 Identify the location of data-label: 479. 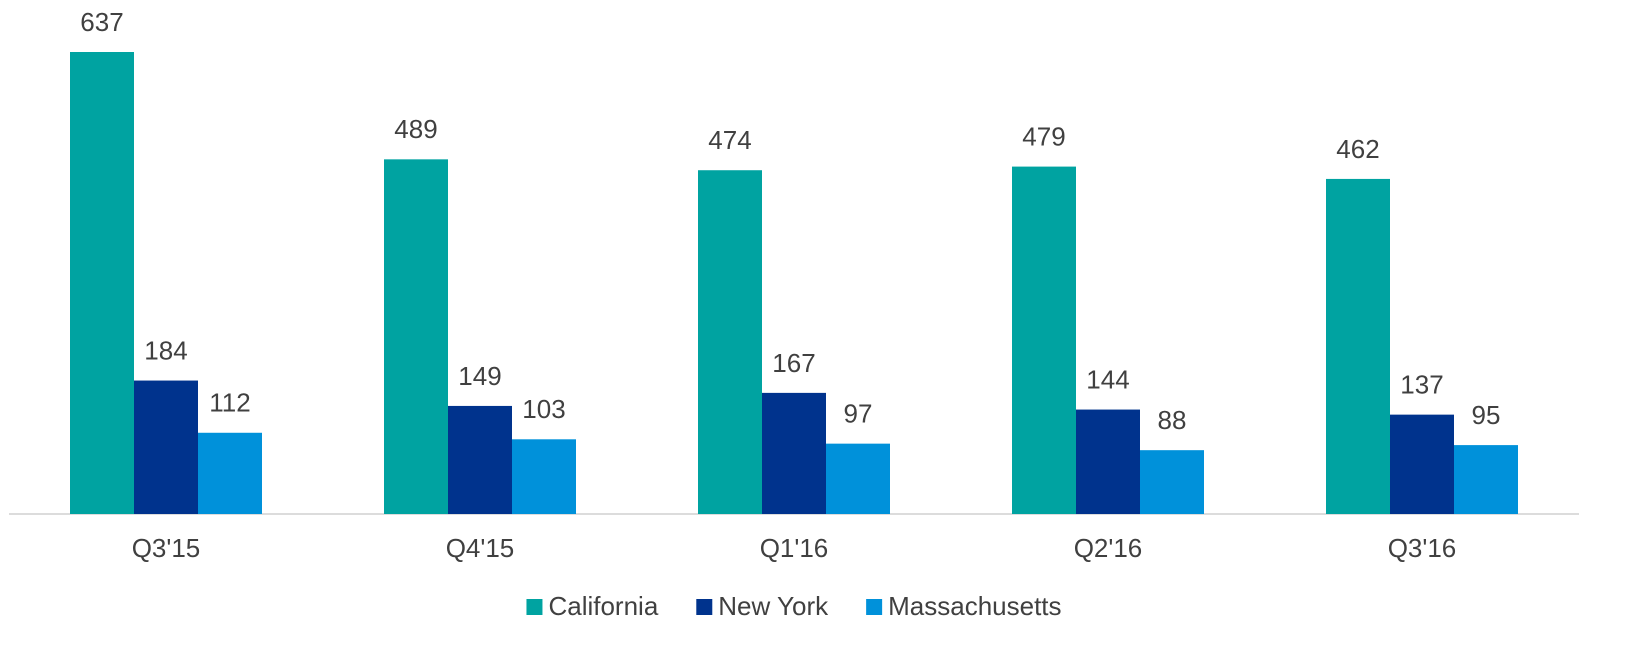
(1043, 136).